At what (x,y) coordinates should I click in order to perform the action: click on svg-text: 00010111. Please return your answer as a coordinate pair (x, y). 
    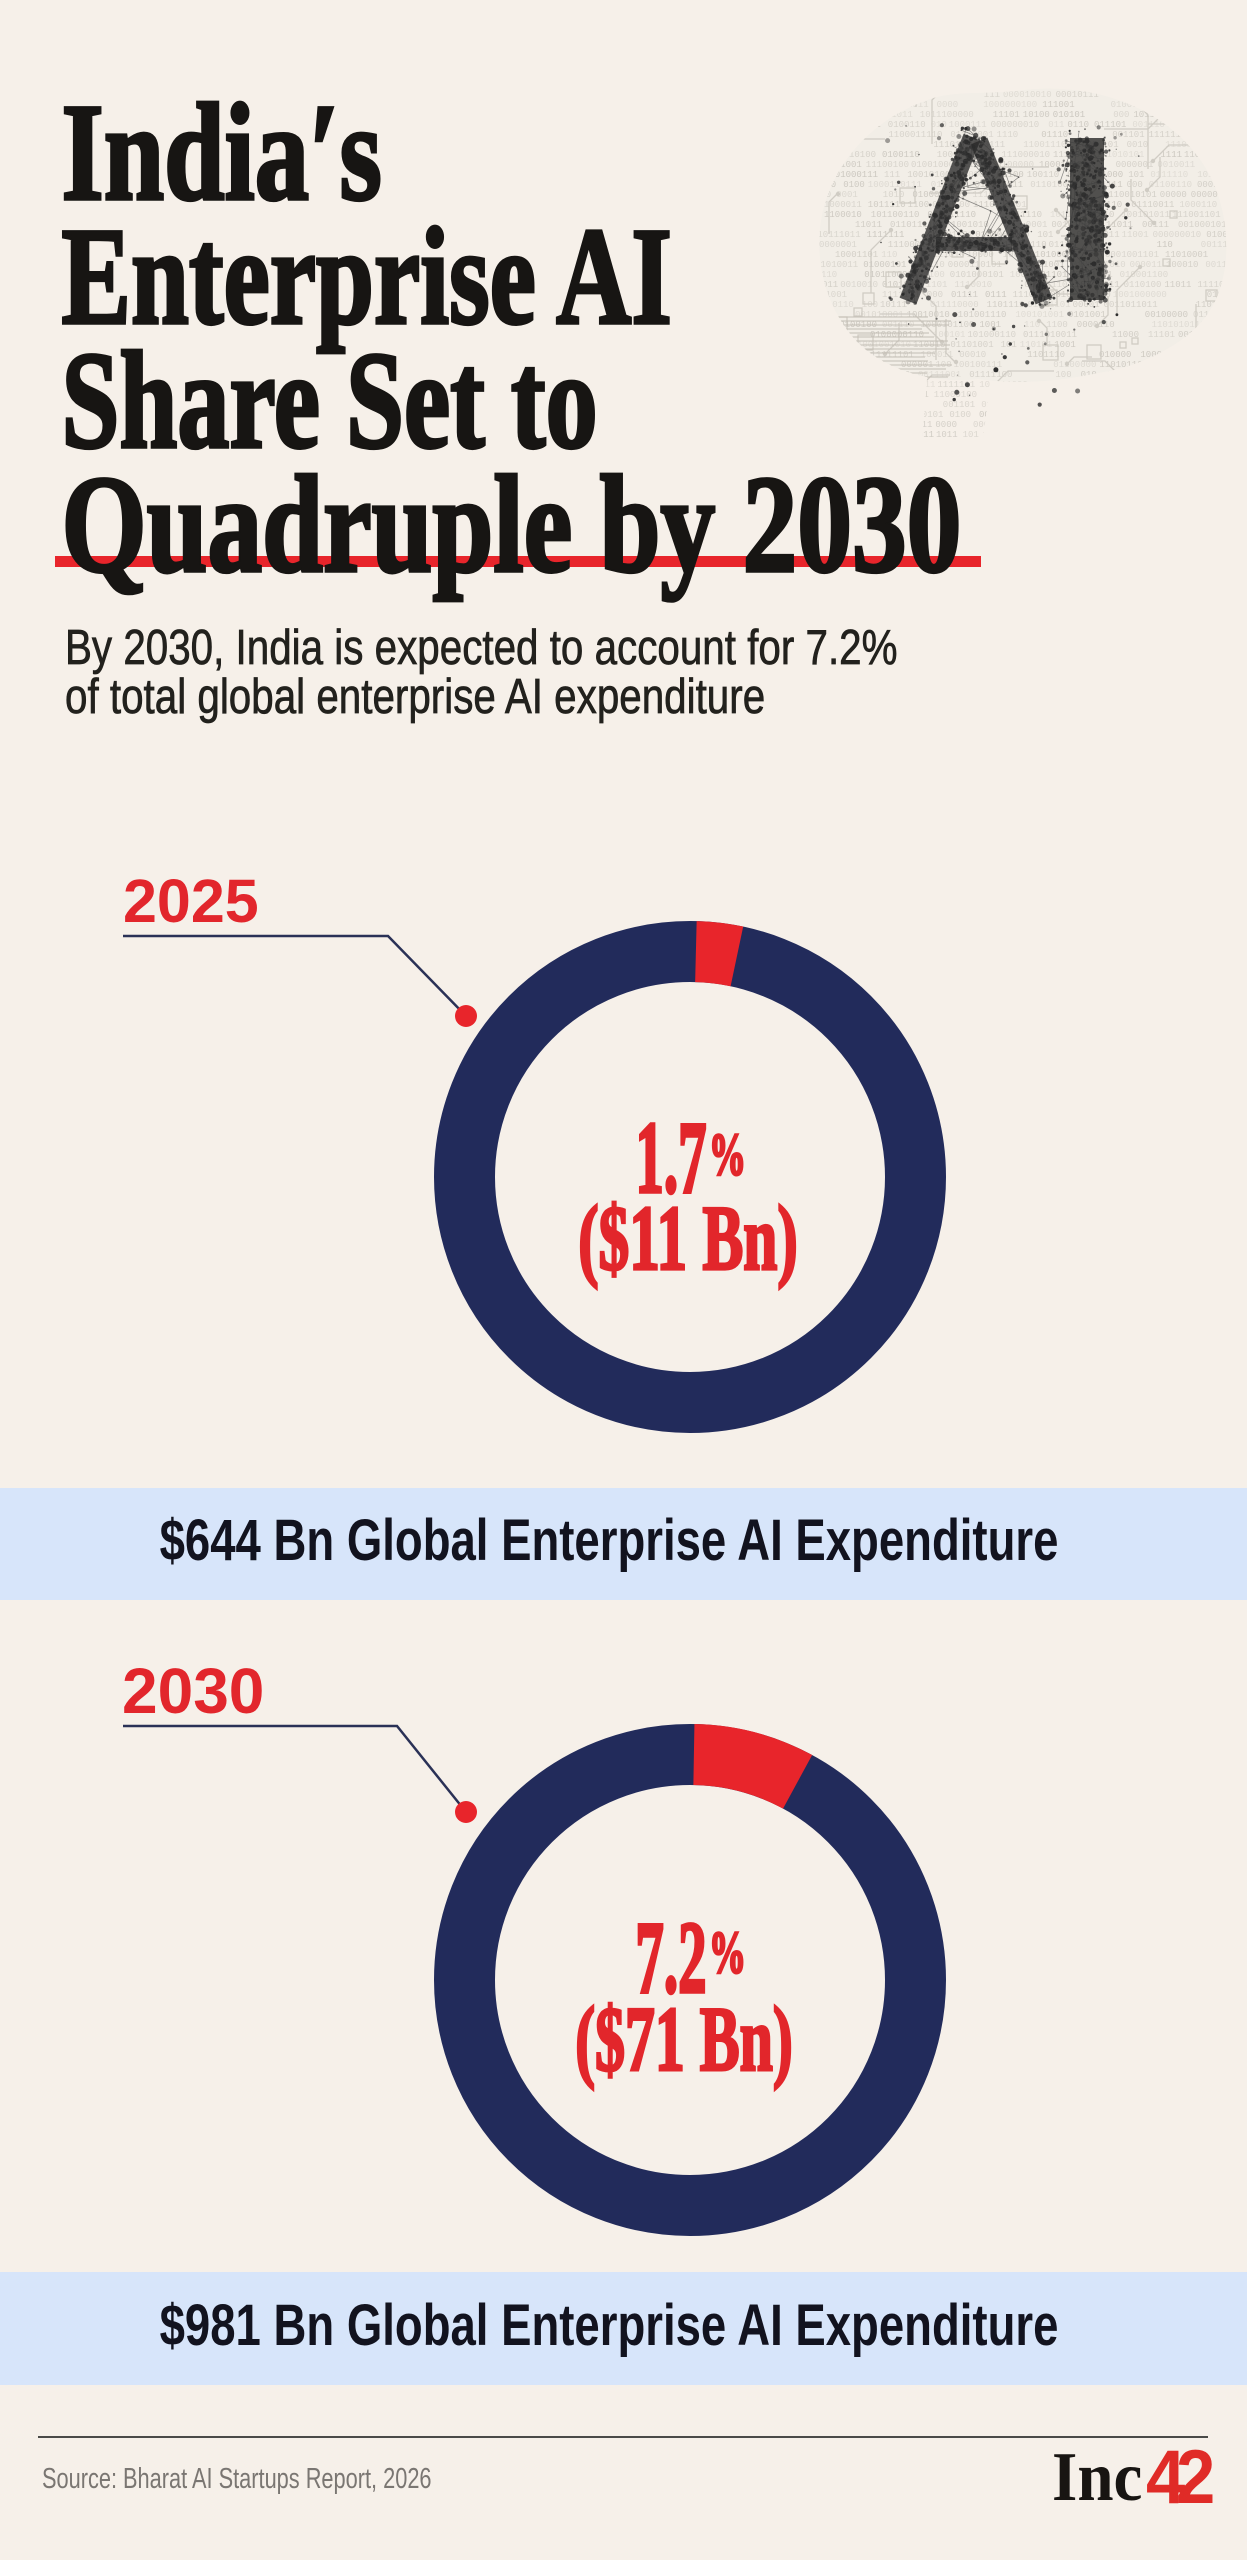
    Looking at the image, I should click on (1077, 95).